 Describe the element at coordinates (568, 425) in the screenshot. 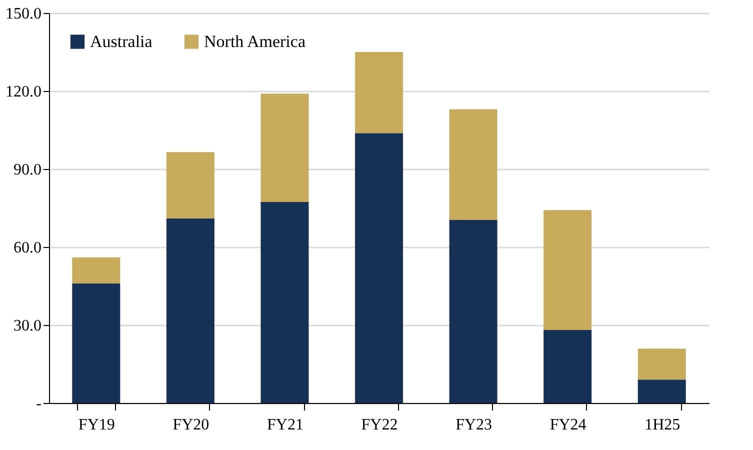

I see `x-tick-label: FY24` at that location.